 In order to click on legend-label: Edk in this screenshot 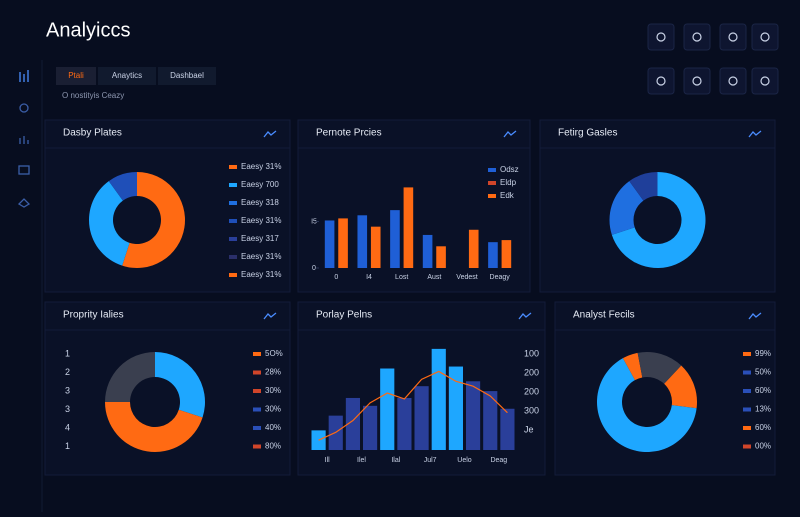, I will do `click(507, 195)`.